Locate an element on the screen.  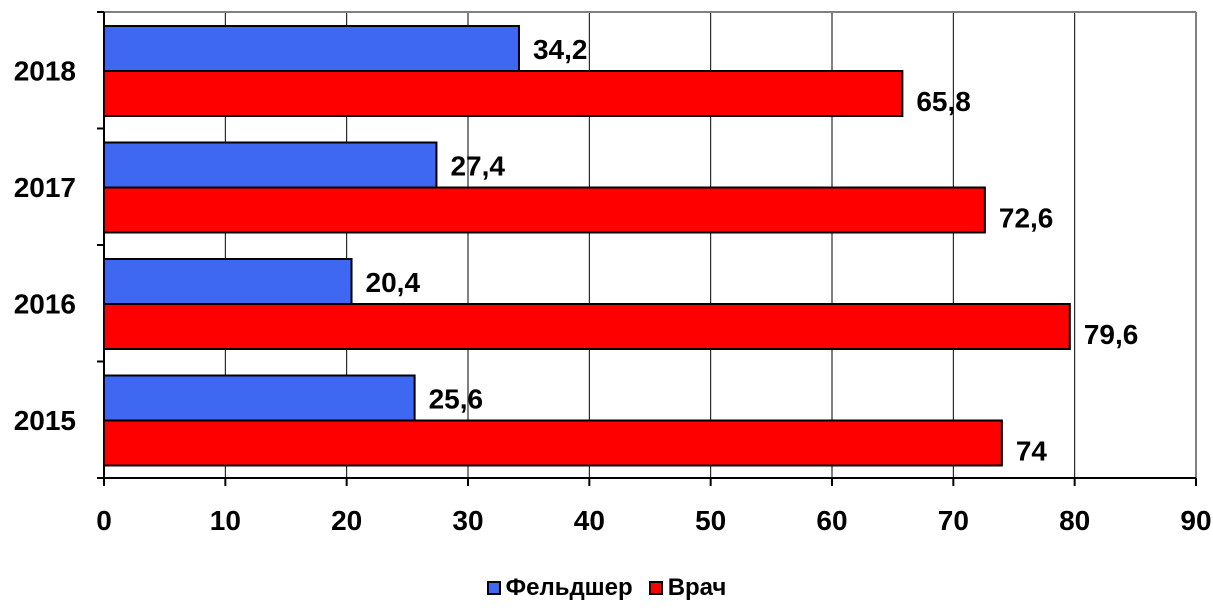
data-label-feldsher-2016: 20,4 is located at coordinates (393, 282).